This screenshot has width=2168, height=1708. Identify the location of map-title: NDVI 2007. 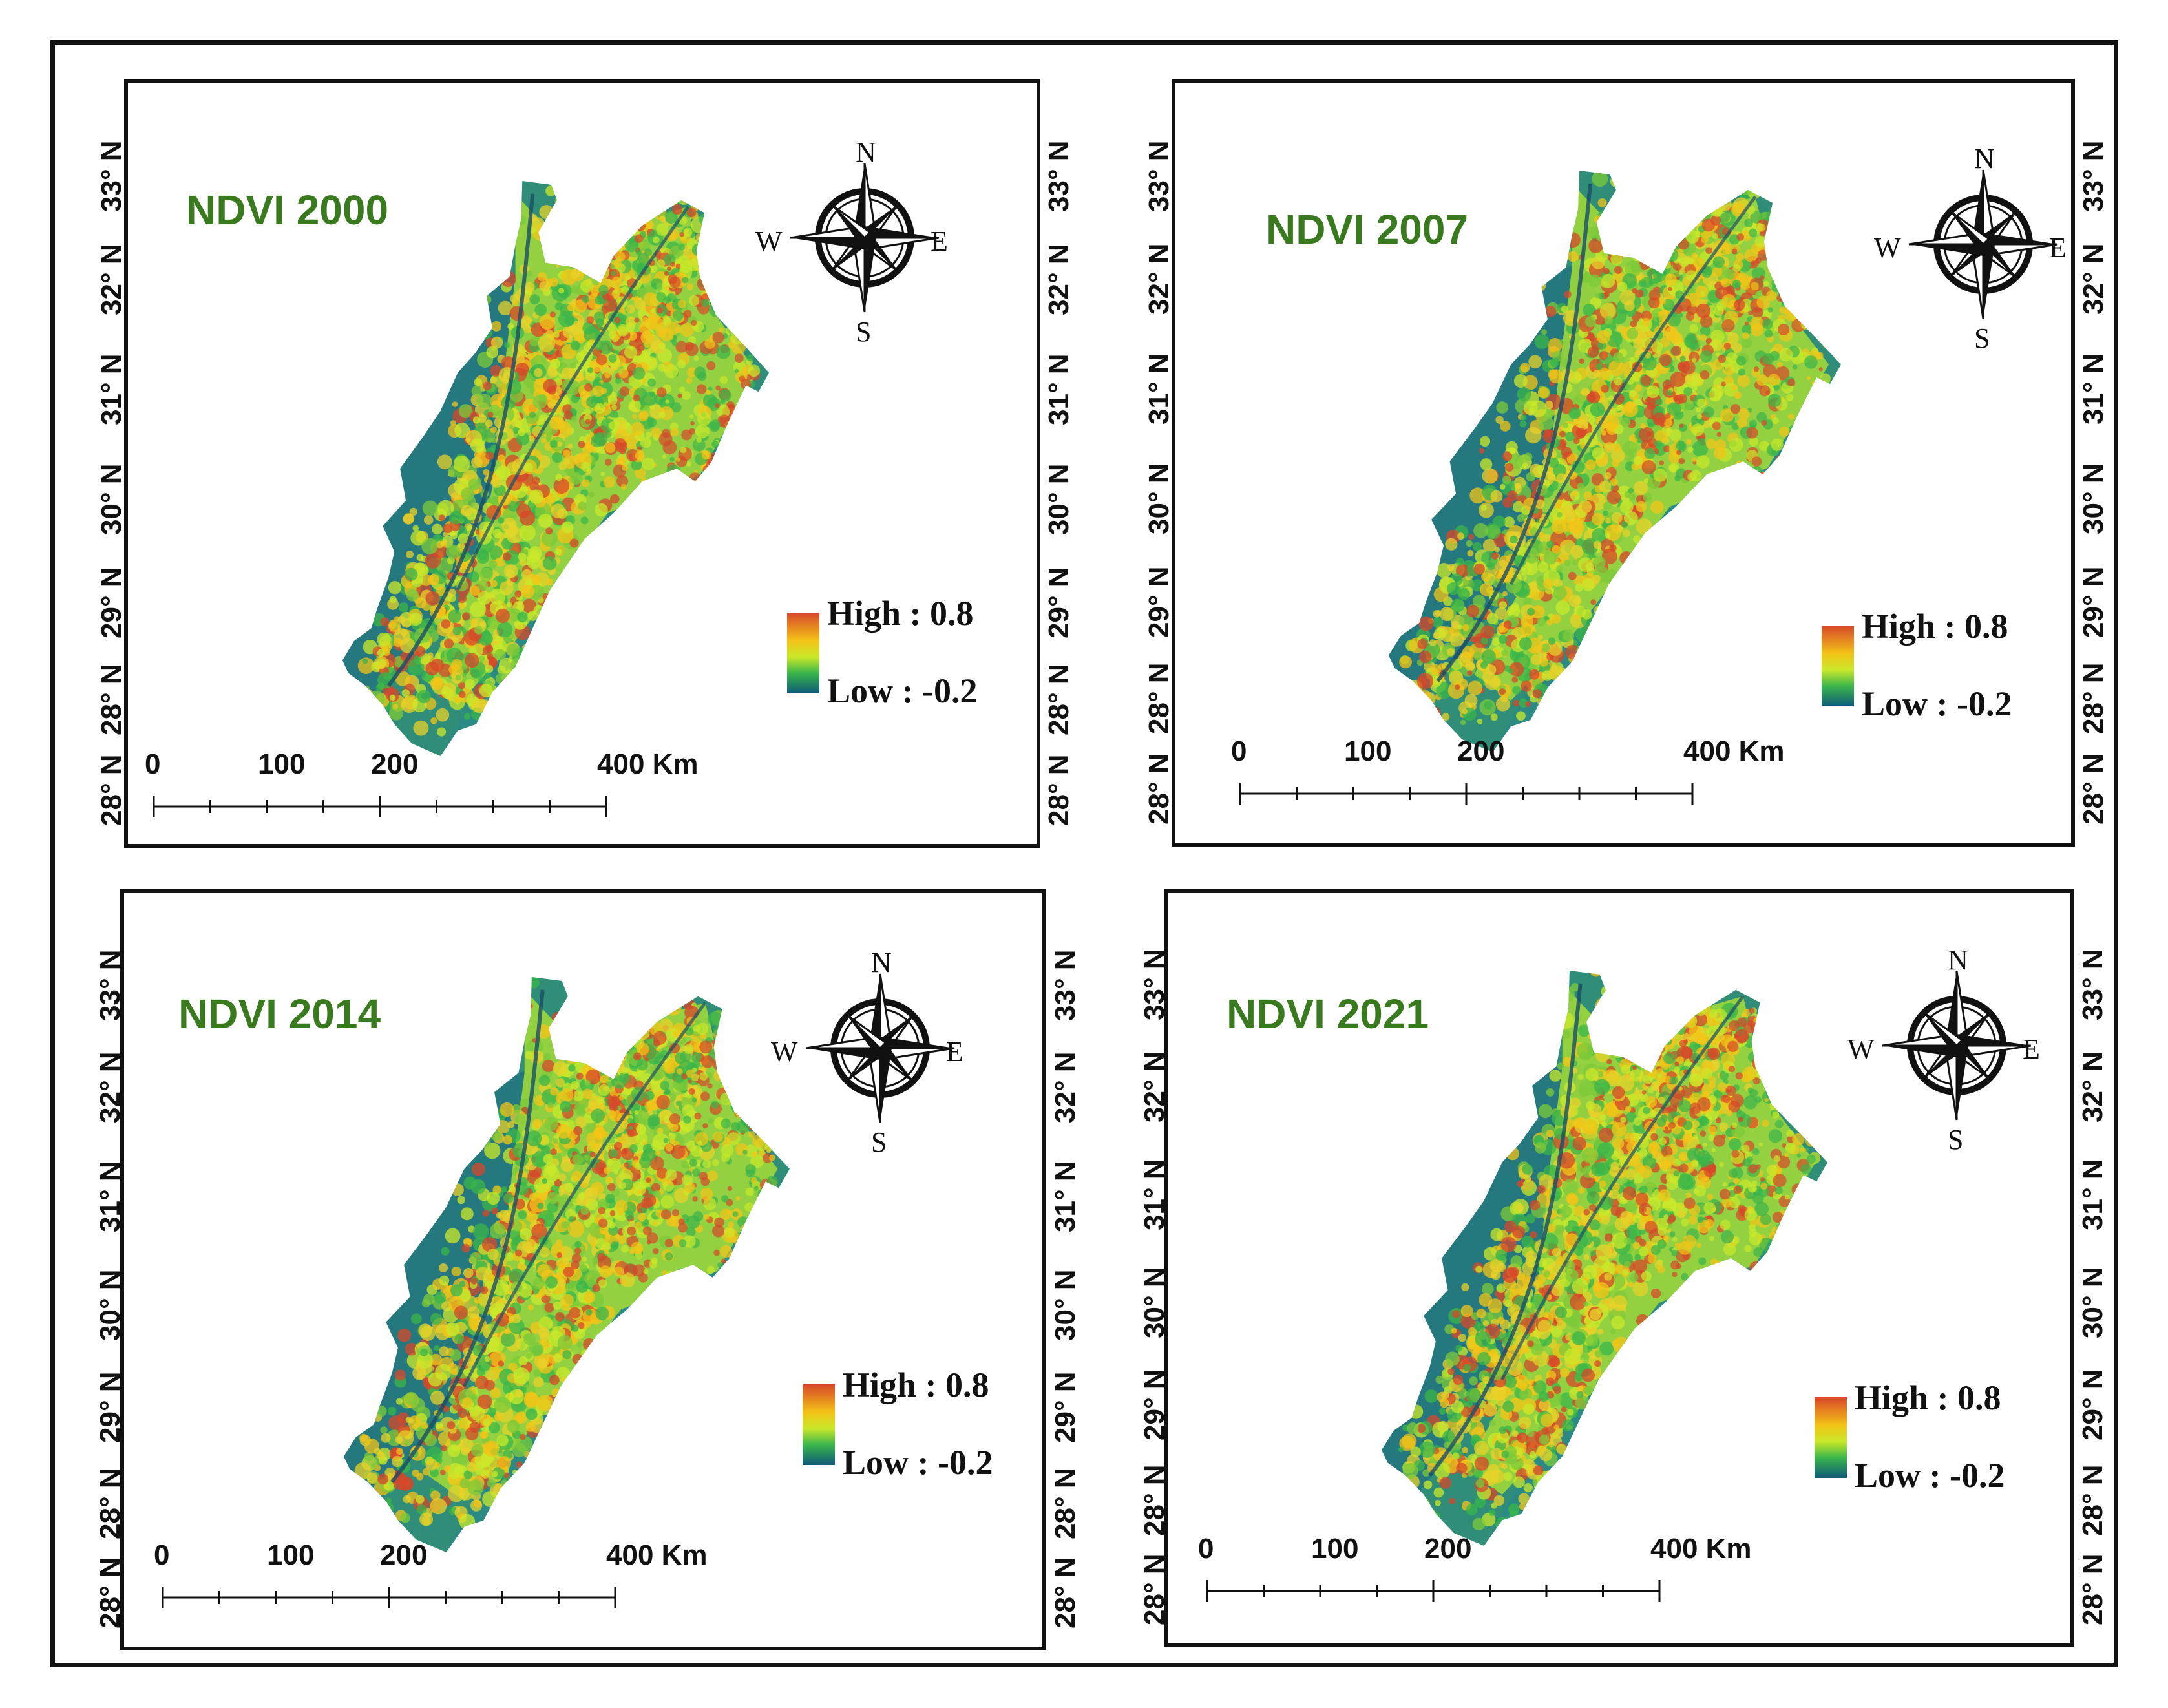
(1367, 229).